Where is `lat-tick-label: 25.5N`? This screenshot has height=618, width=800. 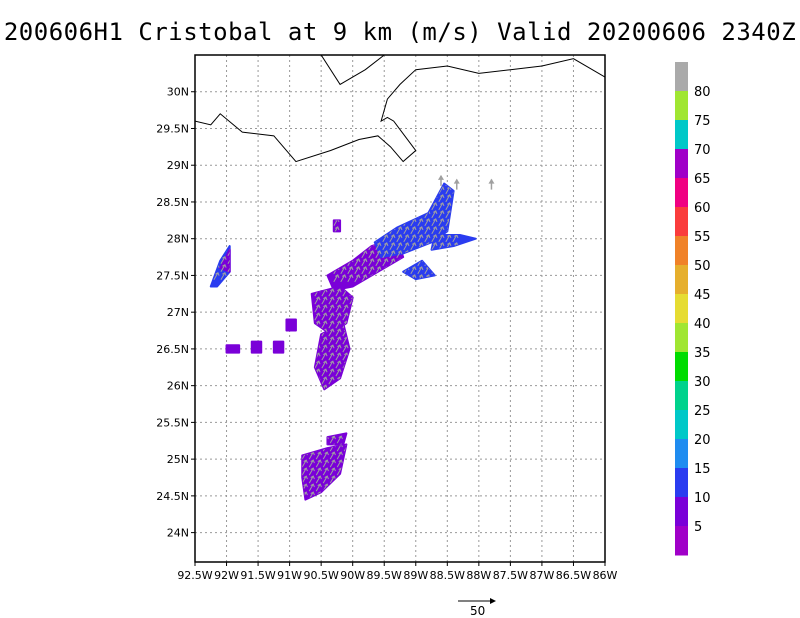
lat-tick-label: 25.5N is located at coordinates (172, 422).